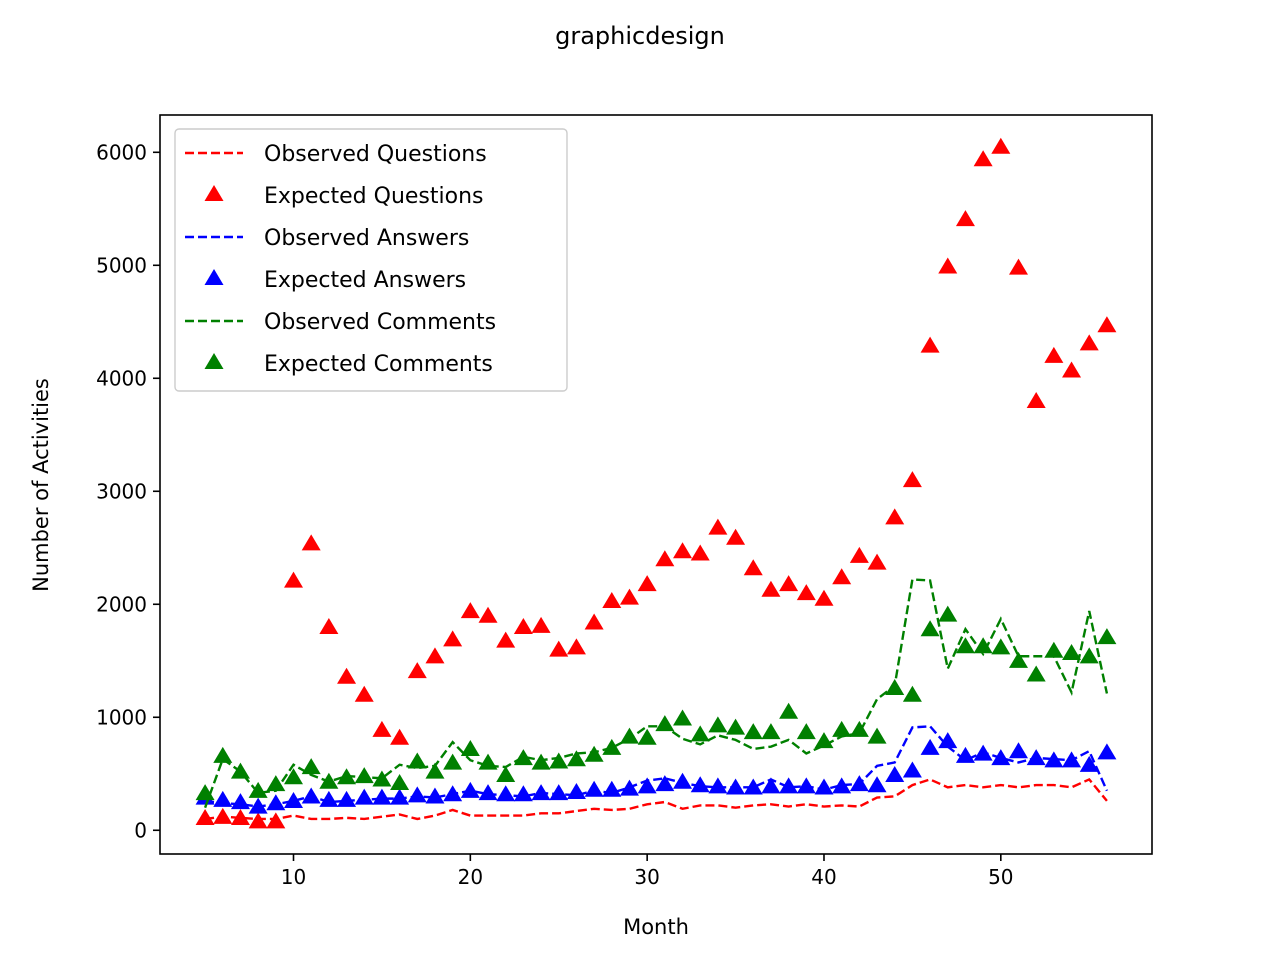 This screenshot has height=960, width=1280. What do you see at coordinates (214, 193) in the screenshot?
I see `legend-swatch-expected-questions` at bounding box center [214, 193].